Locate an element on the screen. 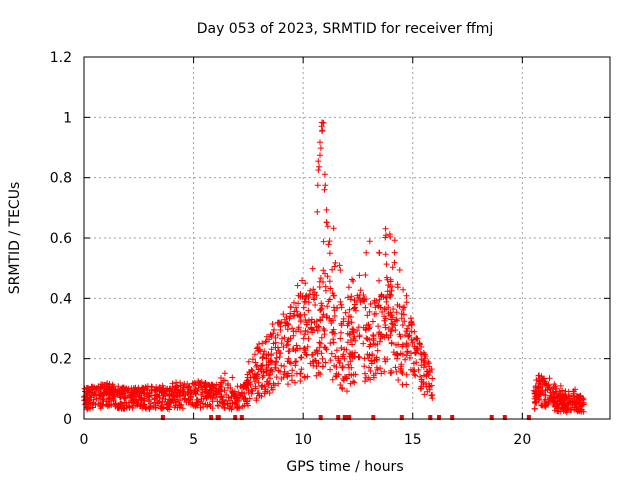 This screenshot has height=480, width=640. x-tick-label: 15 is located at coordinates (413, 440).